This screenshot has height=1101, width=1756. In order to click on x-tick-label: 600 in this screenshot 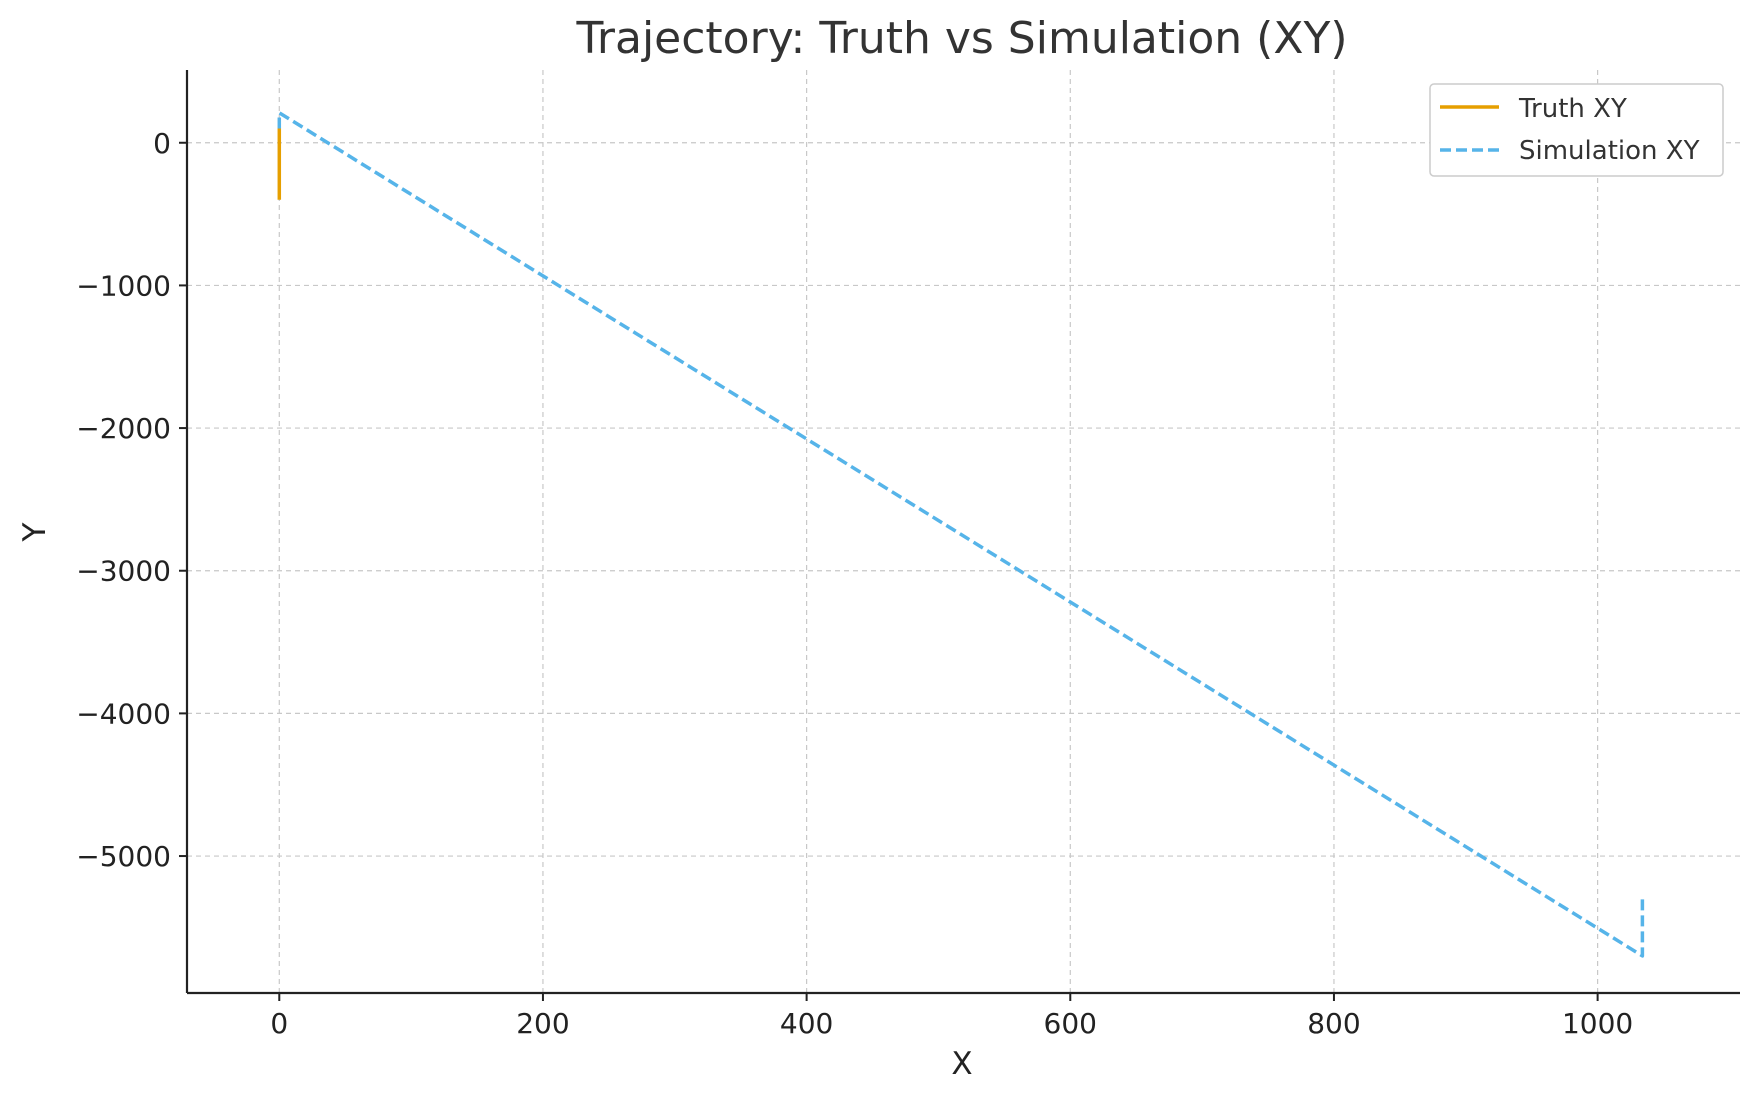, I will do `click(1070, 1023)`.